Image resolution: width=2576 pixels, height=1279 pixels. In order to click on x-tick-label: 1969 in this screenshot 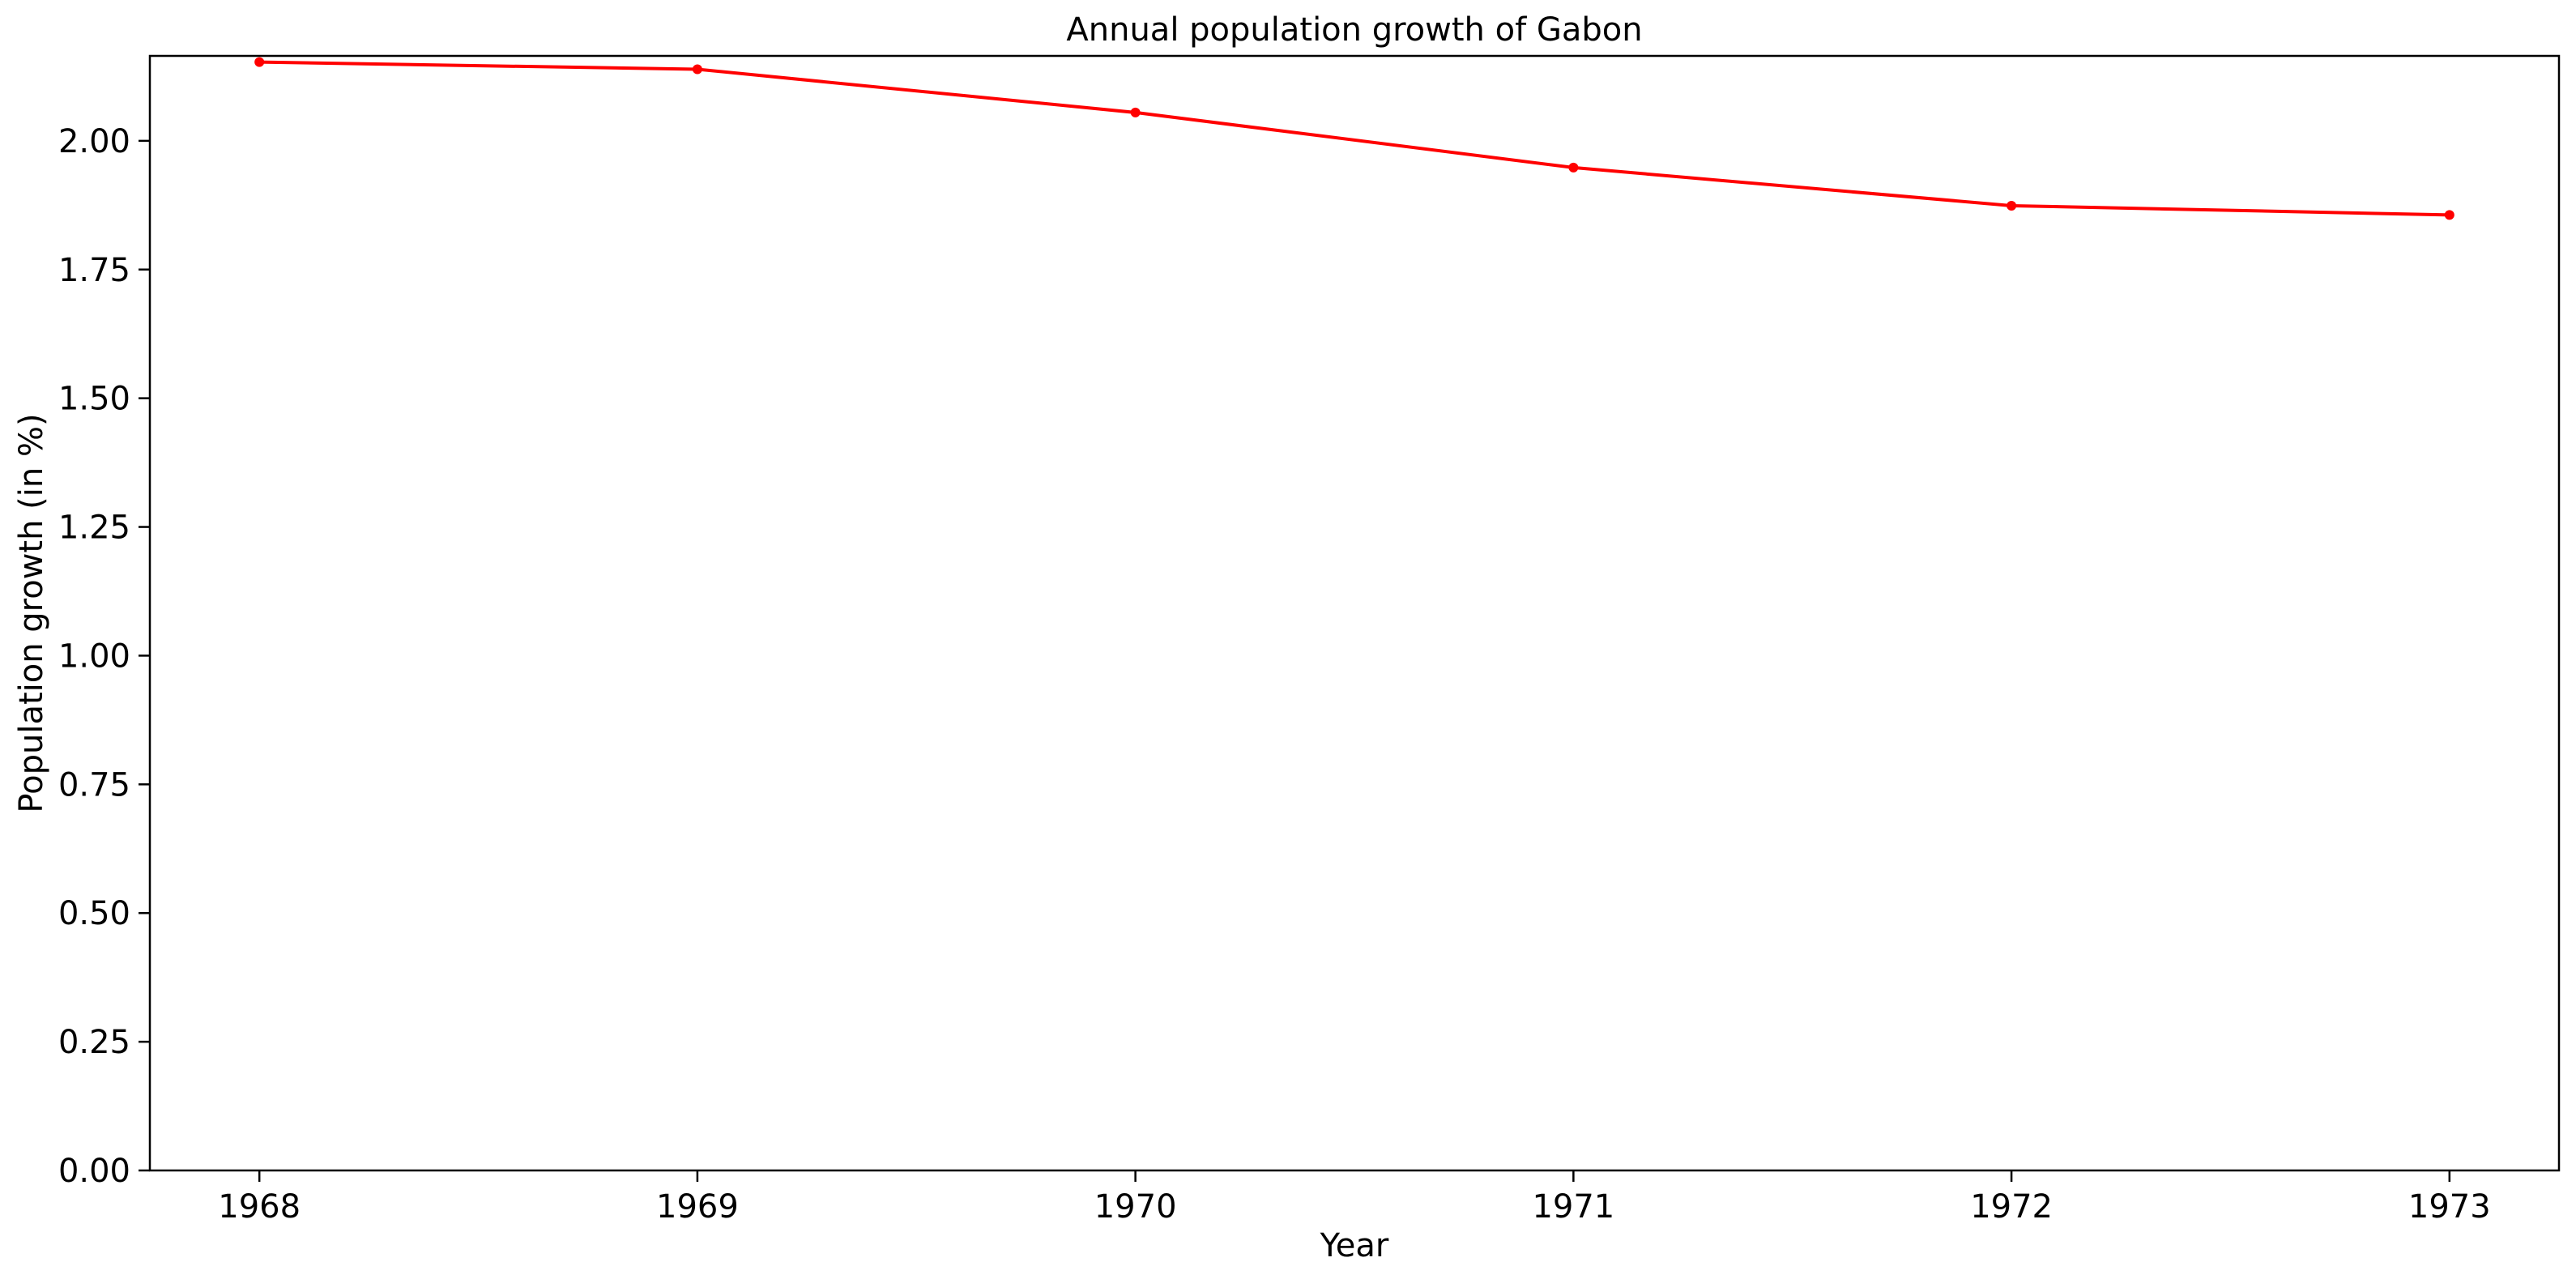, I will do `click(697, 1207)`.